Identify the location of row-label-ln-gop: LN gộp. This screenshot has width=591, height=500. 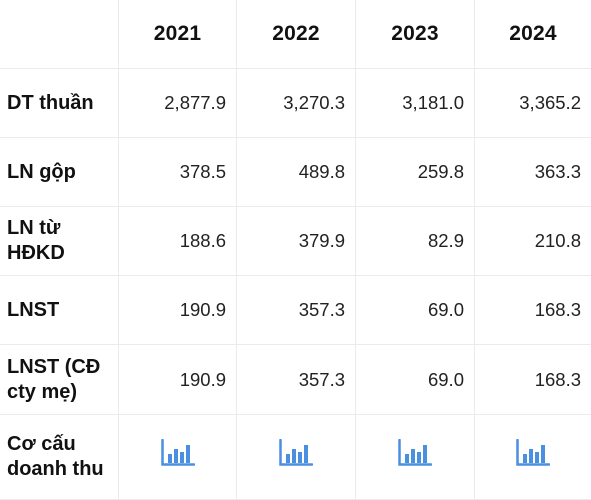
(59, 172).